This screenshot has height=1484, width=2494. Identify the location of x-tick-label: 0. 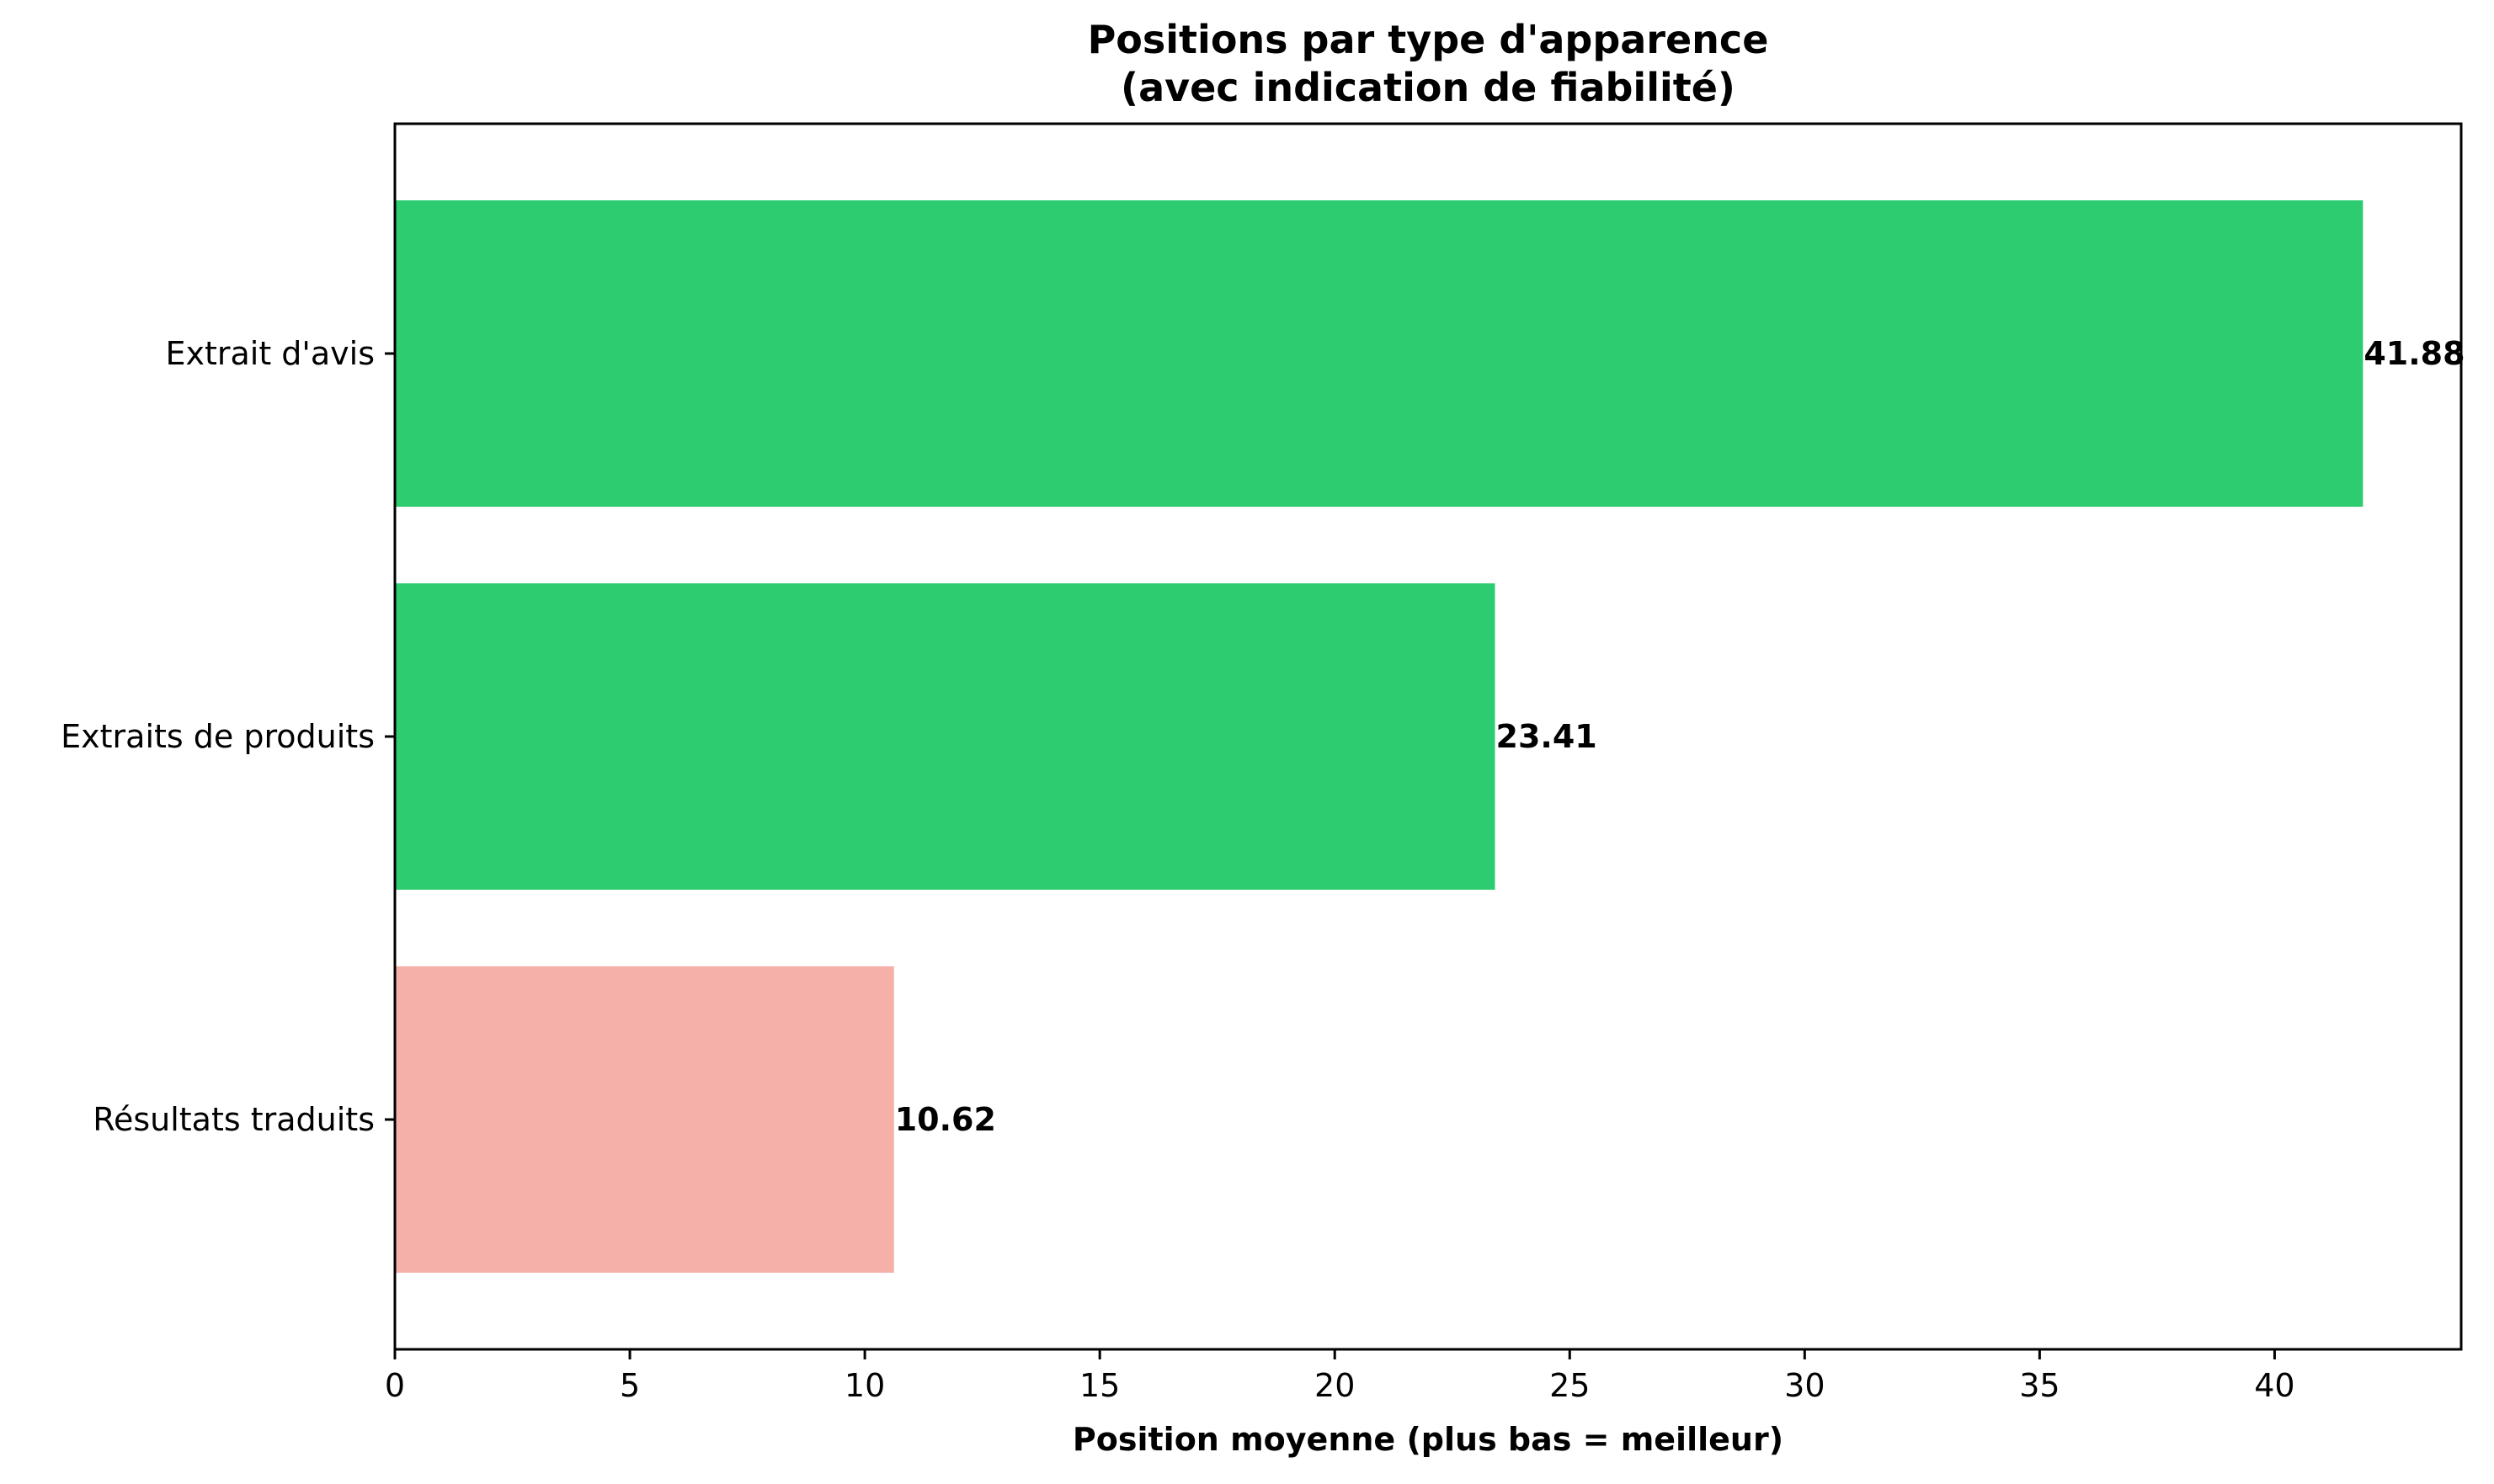
(395, 1385).